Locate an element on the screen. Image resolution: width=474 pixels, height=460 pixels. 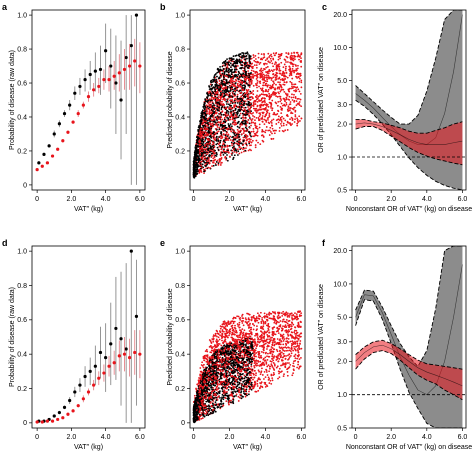
x-tick-label: 4.0 is located at coordinates (266, 199).